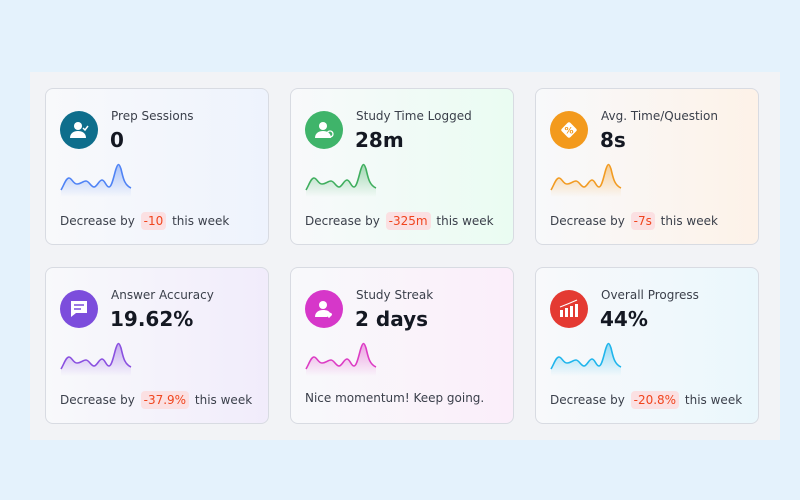  Describe the element at coordinates (613, 140) in the screenshot. I see `stat-value: 8s` at that location.